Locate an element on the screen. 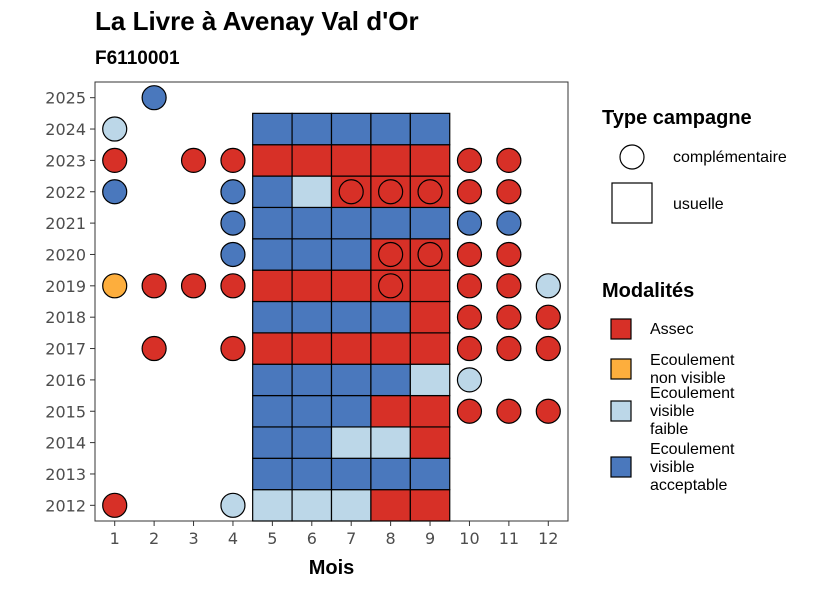 This screenshot has height=590, width=826. y-tick-label: 2023 is located at coordinates (65, 160).